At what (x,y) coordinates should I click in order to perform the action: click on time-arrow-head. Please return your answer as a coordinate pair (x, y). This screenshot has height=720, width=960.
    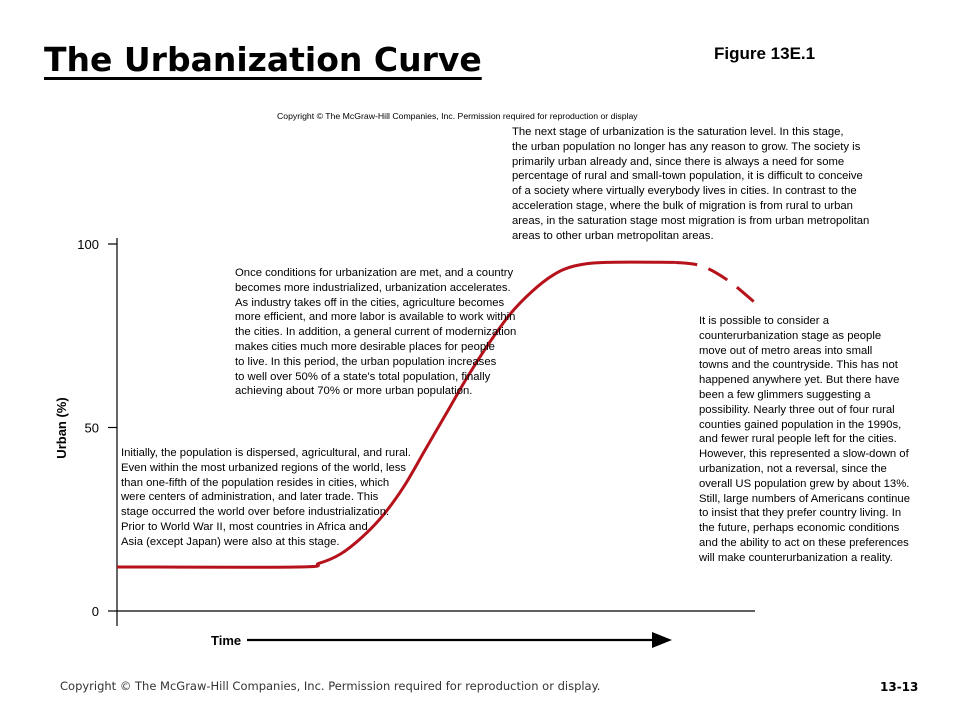
    Looking at the image, I should click on (662, 640).